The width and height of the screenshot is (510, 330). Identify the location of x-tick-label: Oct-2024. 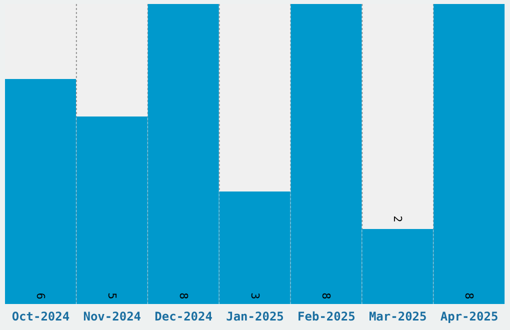
(41, 317).